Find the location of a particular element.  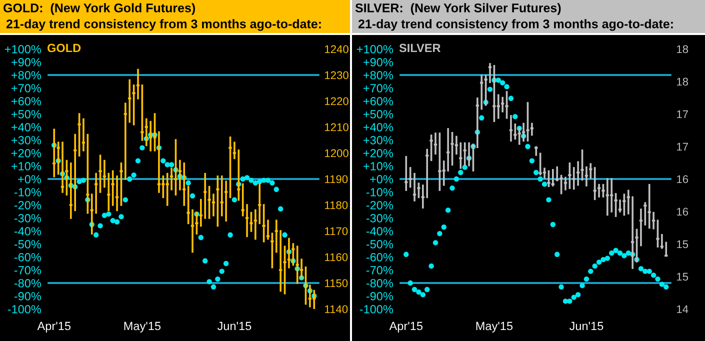

chart-title: SILVER: (New York Silver Futures) is located at coordinates (458, 9).